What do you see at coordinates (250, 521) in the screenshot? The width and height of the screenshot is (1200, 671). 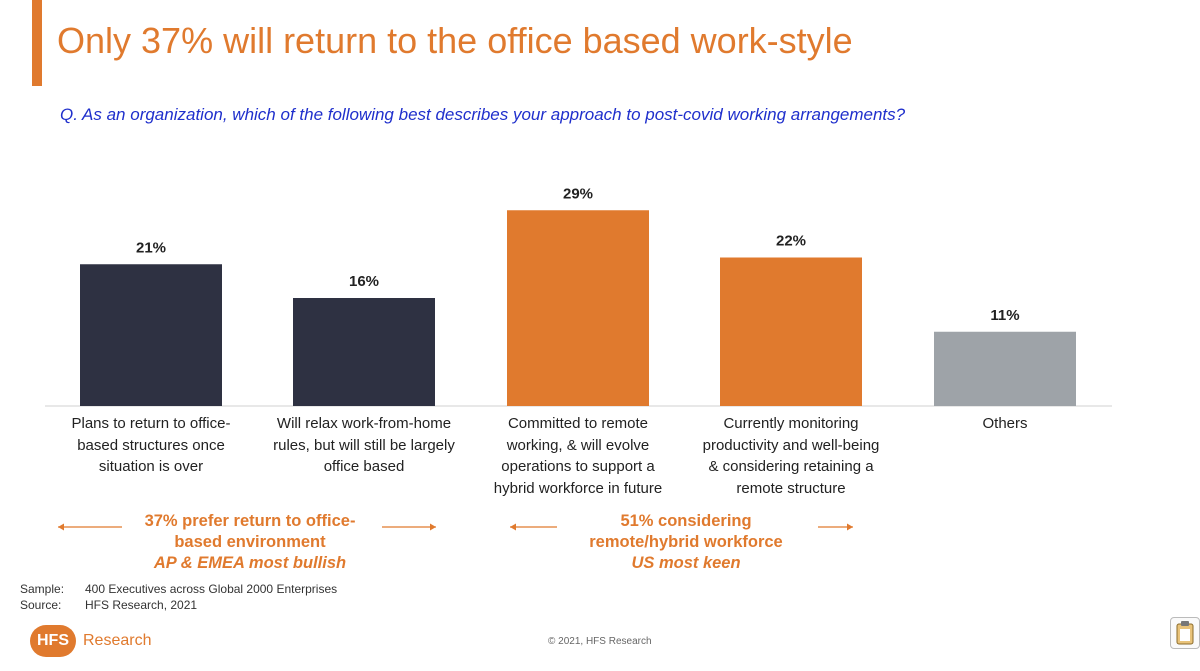 I see `callout-left-line-1: 37% prefer return to office-` at bounding box center [250, 521].